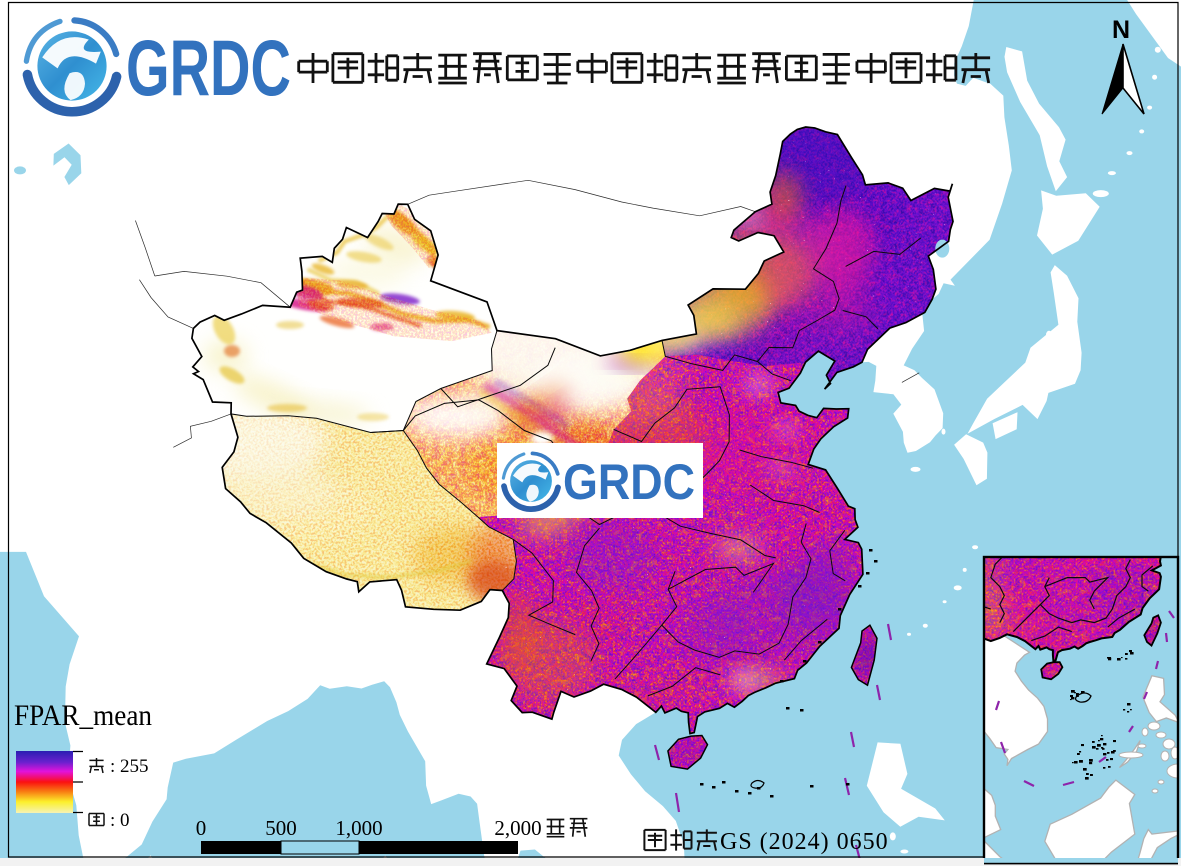 This screenshot has height=866, width=1181. I want to click on svg-text: 500, so click(281, 828).